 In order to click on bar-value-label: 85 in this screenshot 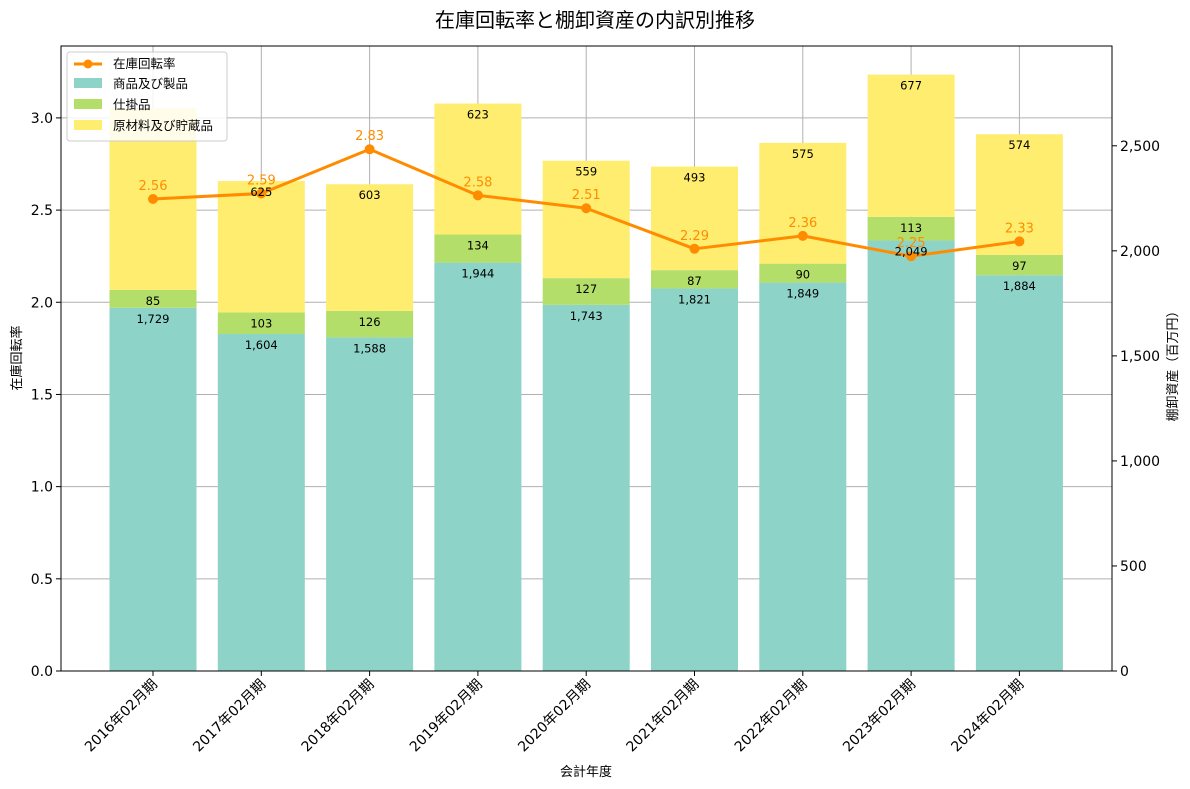, I will do `click(153, 301)`.